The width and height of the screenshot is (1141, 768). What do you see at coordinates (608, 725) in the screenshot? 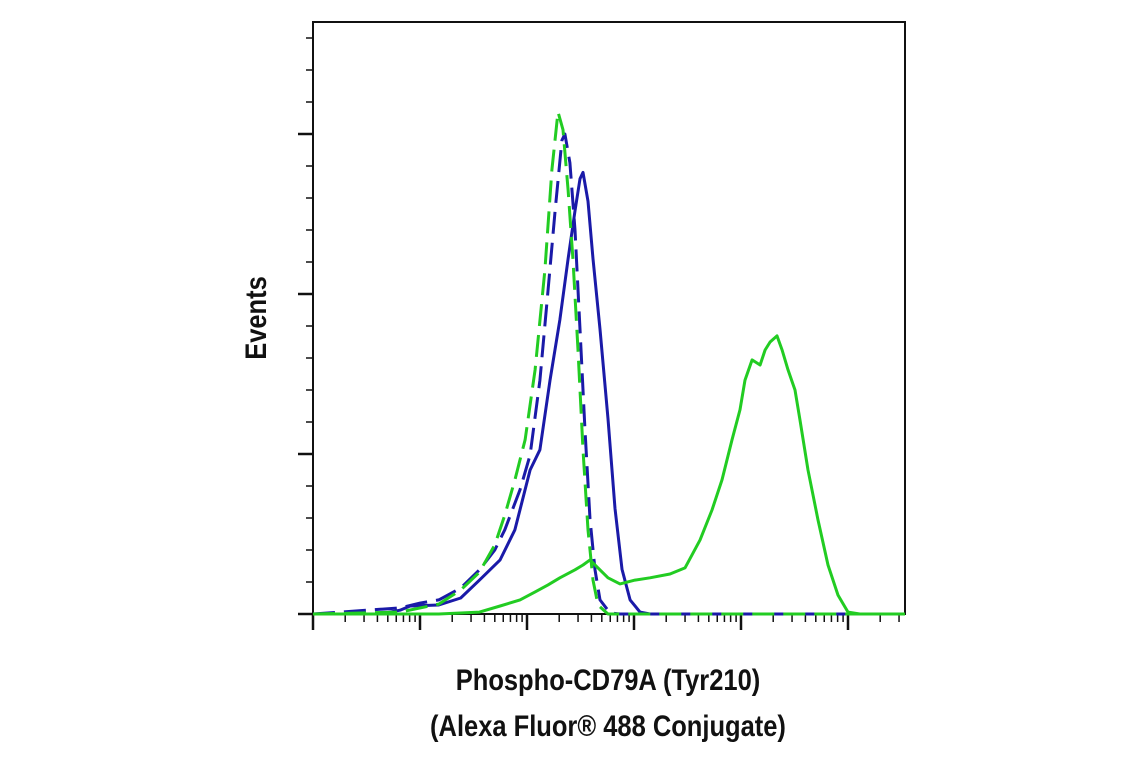
I see `x-axis-title-line2: (Alexa Fluor® 488 Conjugate)` at bounding box center [608, 725].